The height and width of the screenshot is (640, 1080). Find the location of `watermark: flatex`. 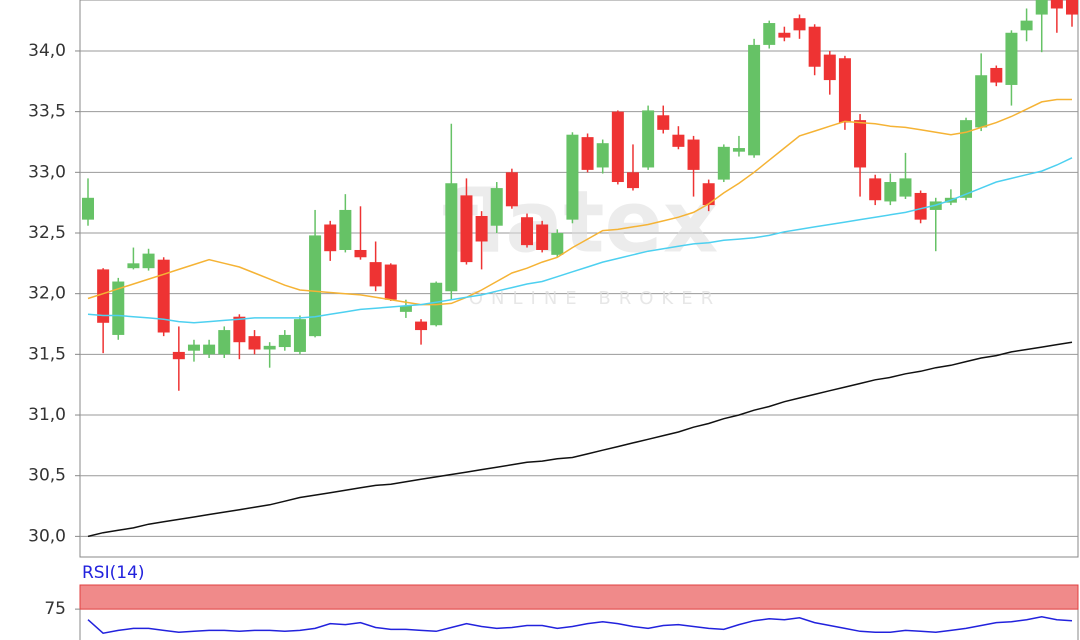

watermark: flatex is located at coordinates (580, 222).